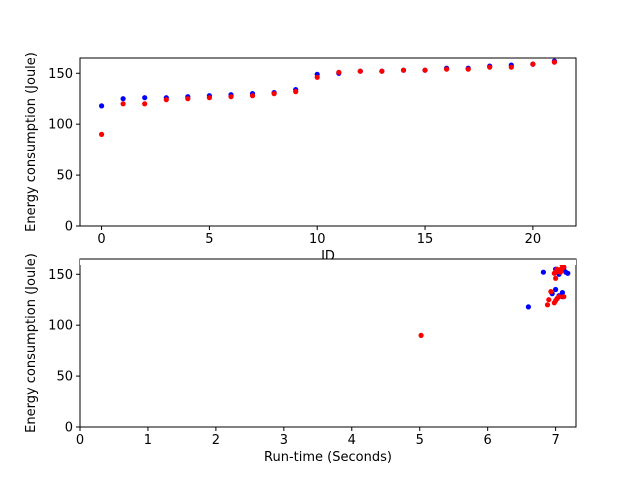 This screenshot has width=640, height=480. What do you see at coordinates (216, 440) in the screenshot?
I see `x-tick-label: 2` at bounding box center [216, 440].